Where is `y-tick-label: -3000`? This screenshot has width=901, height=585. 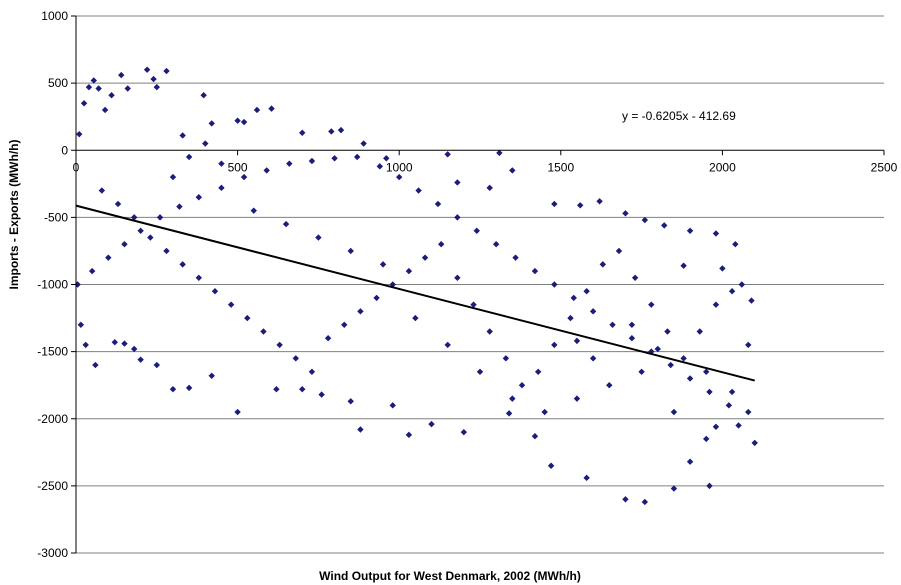 y-tick-label: -3000 is located at coordinates (52, 553).